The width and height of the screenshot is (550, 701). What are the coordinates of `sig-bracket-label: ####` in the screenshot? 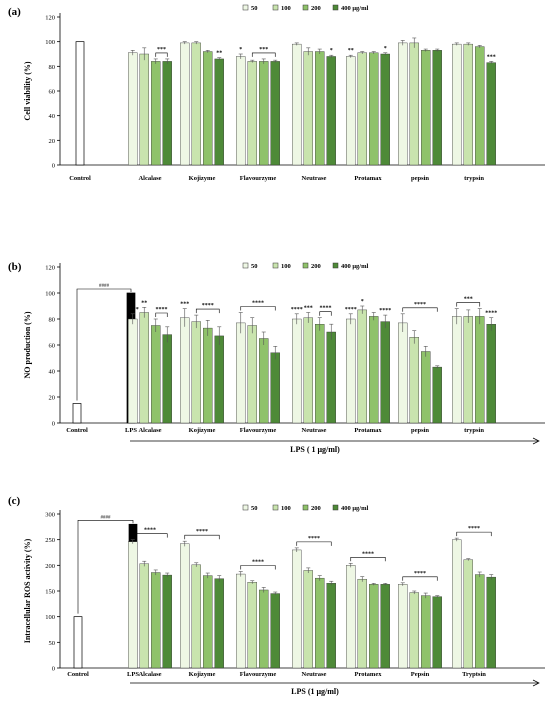 It's located at (104, 286).